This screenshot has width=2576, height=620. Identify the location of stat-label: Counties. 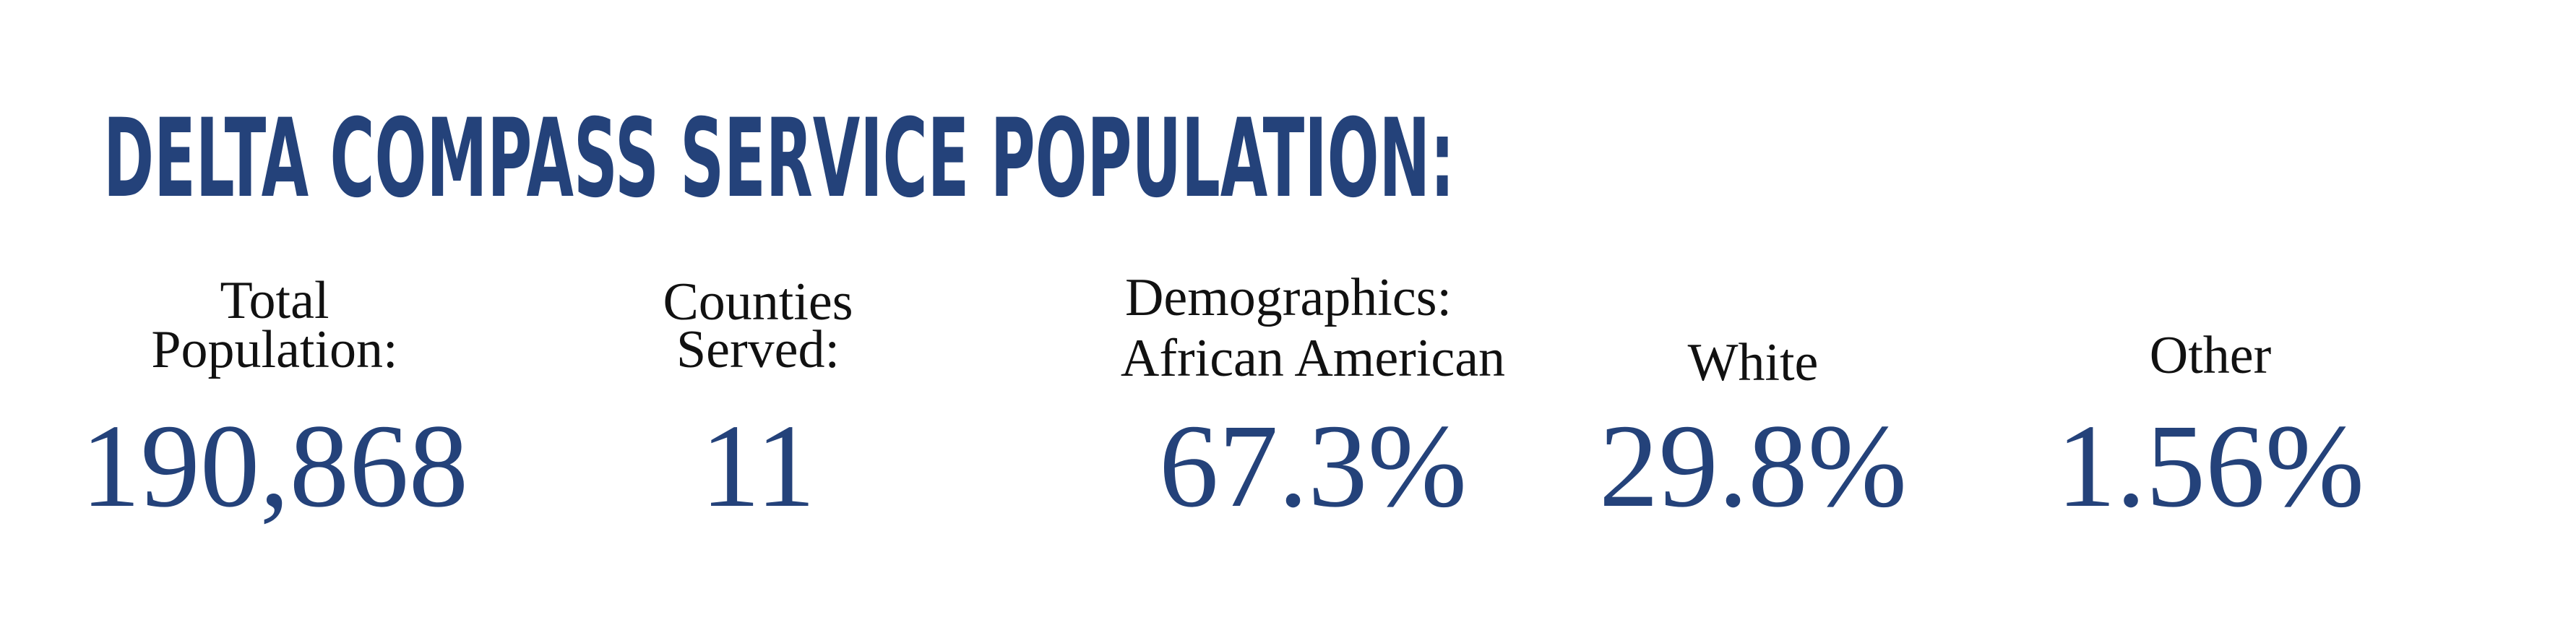
(758, 302).